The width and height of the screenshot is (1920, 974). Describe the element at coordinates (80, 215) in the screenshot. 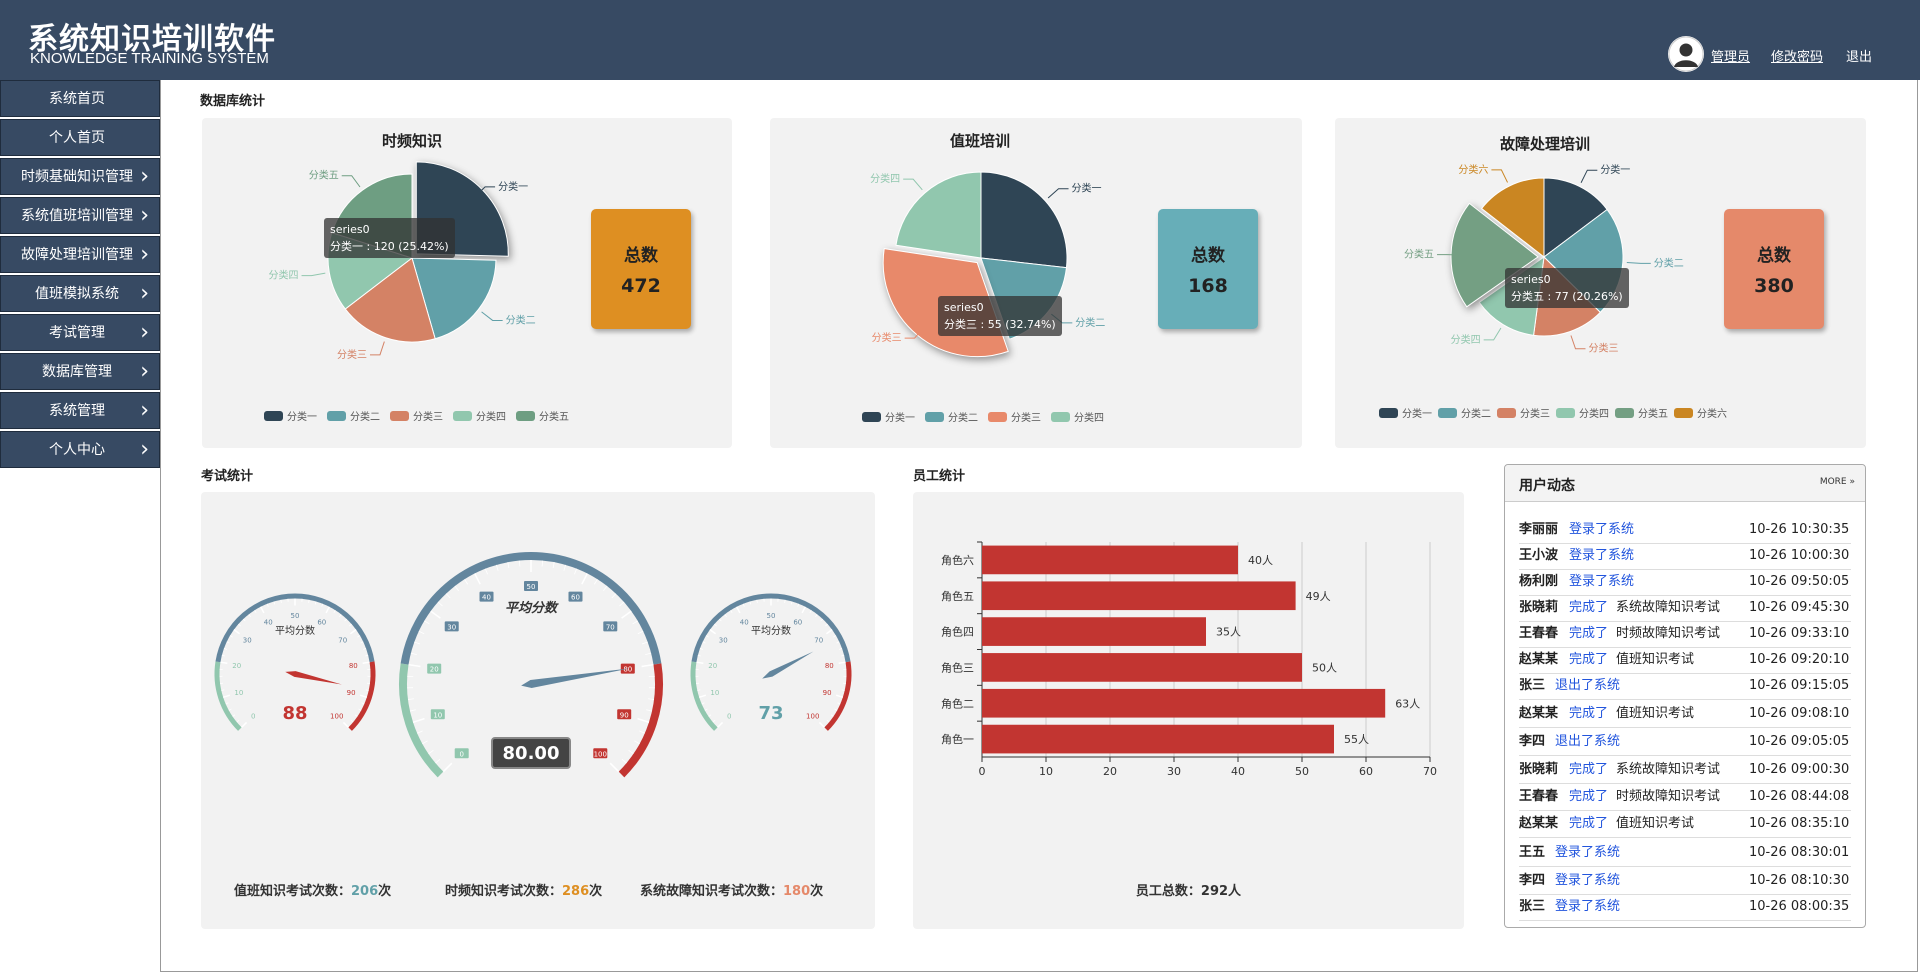

I see `sidebar-item: 系统值班培训管理 ›` at that location.